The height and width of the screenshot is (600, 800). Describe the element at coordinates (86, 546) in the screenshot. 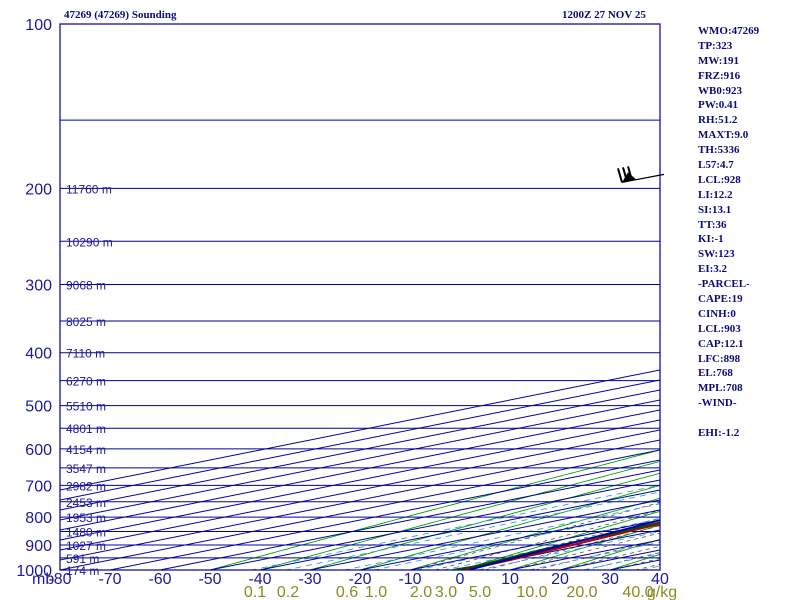

I see `height-label: 1027 m` at that location.